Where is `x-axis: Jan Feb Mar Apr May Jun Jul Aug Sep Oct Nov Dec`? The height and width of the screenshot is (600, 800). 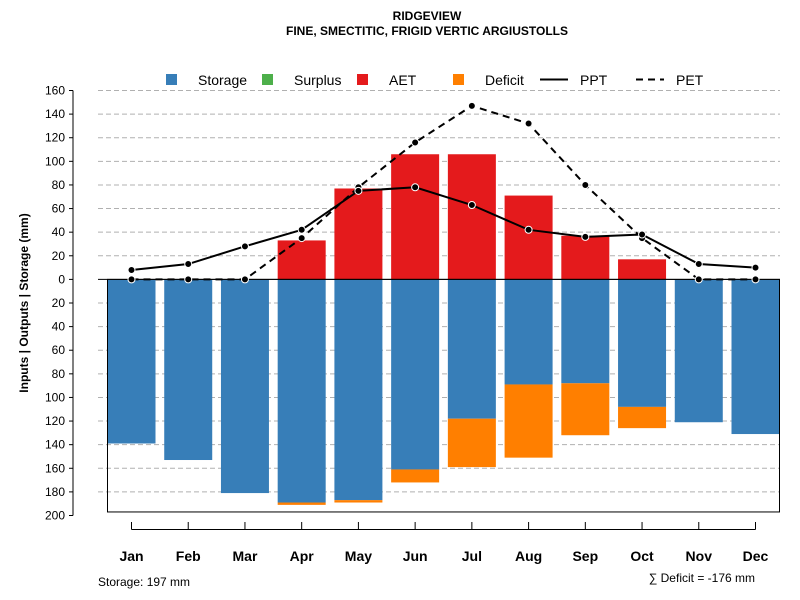 x-axis: Jan Feb Mar Apr May Jun Jul Aug Sep Oct Nov Dec is located at coordinates (444, 543).